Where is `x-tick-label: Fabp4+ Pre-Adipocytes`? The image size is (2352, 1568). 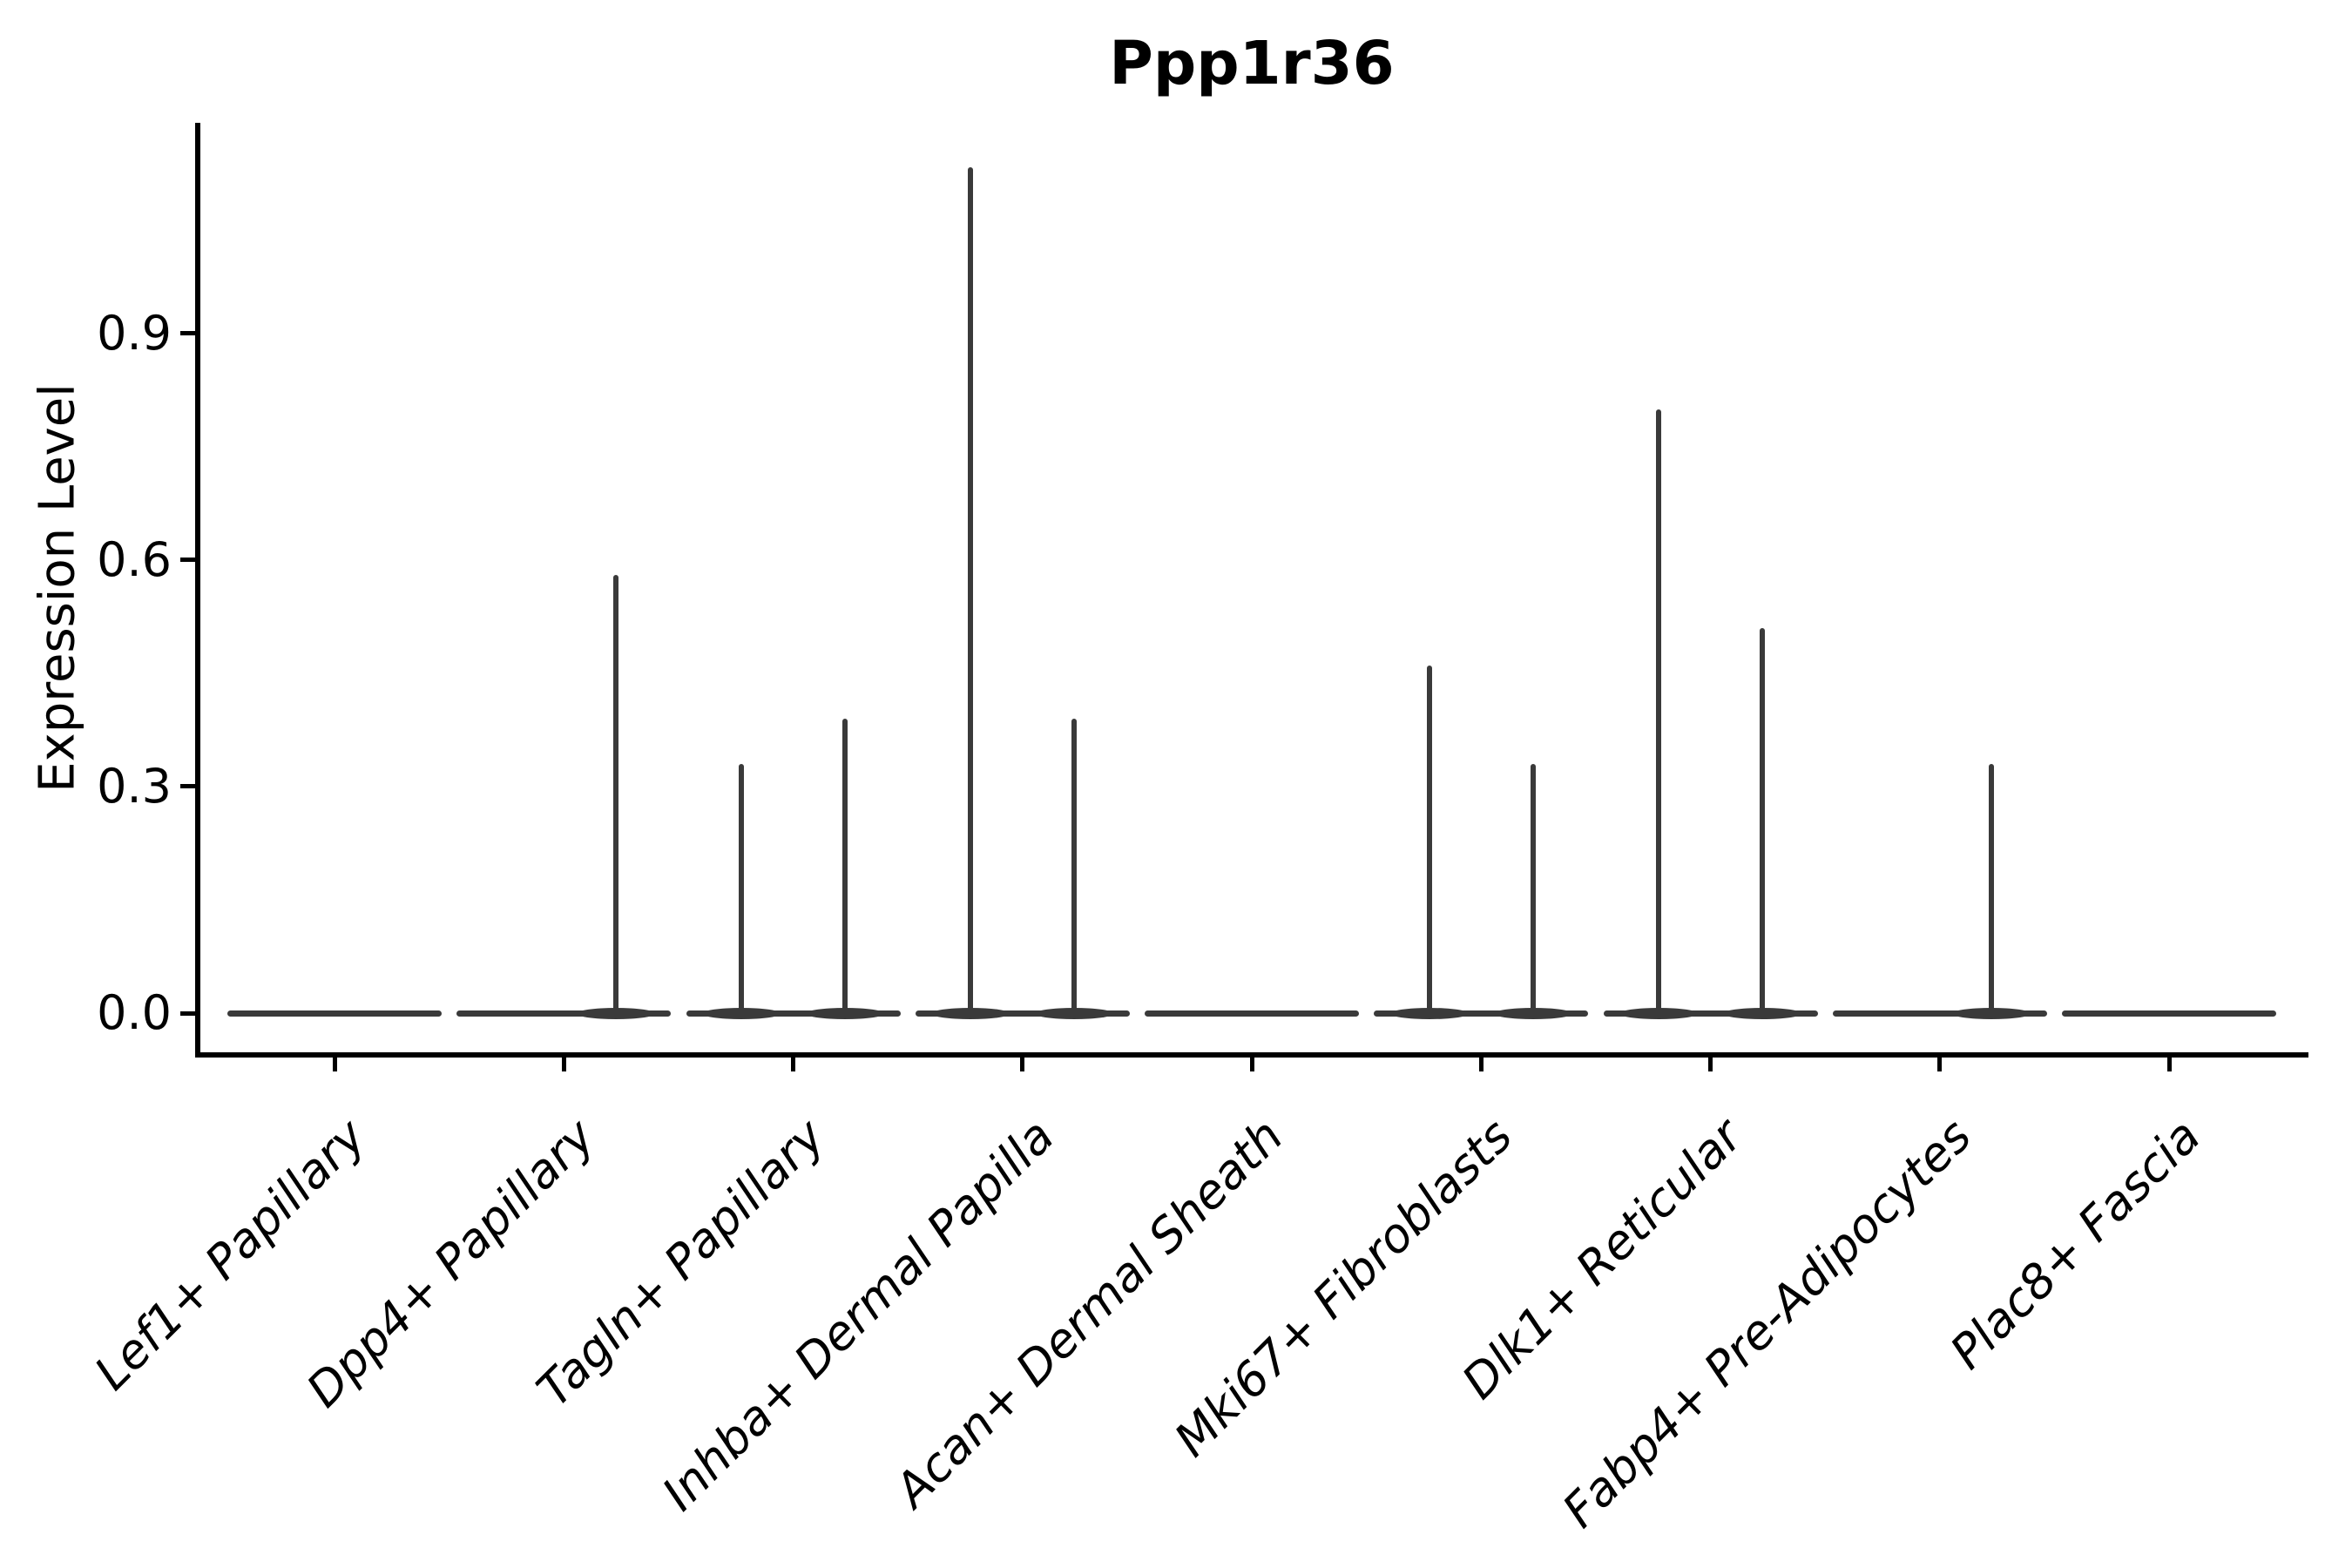
x-tick-label: Fabp4+ Pre-Adipocytes is located at coordinates (1766, 1323).